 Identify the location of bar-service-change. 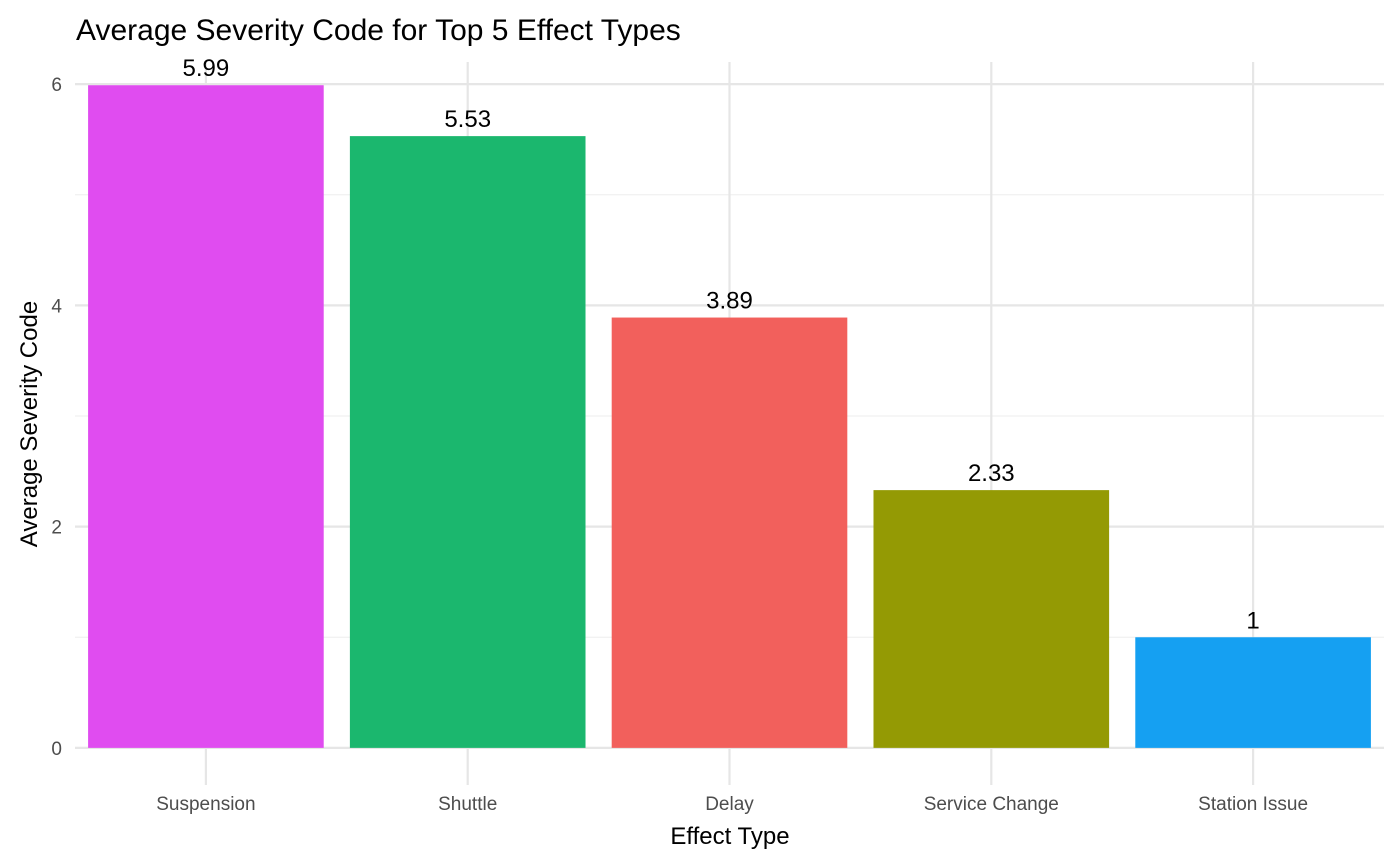
(991, 619).